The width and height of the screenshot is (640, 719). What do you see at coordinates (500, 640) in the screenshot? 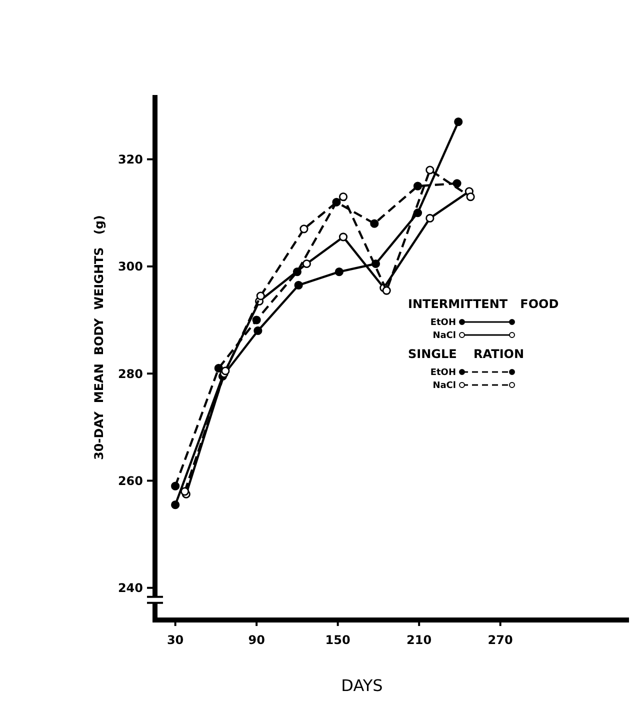
I see `x-tick-label: 270` at bounding box center [500, 640].